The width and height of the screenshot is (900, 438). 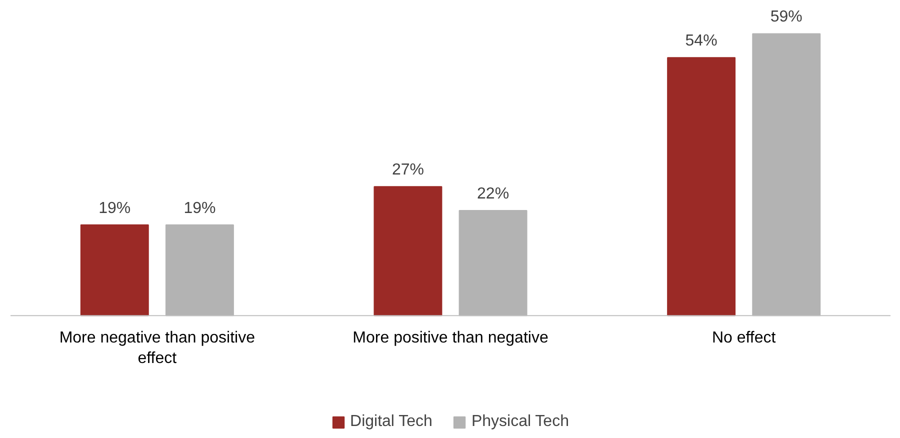 What do you see at coordinates (520, 422) in the screenshot?
I see `legend-label: Physical Tech` at bounding box center [520, 422].